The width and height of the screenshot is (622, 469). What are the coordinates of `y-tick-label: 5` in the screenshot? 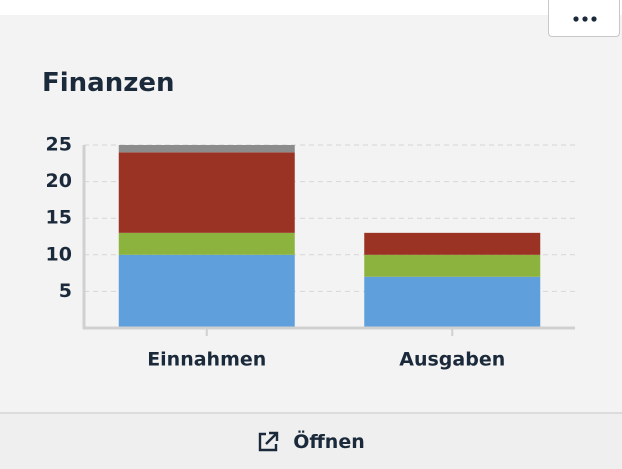 It's located at (65, 291).